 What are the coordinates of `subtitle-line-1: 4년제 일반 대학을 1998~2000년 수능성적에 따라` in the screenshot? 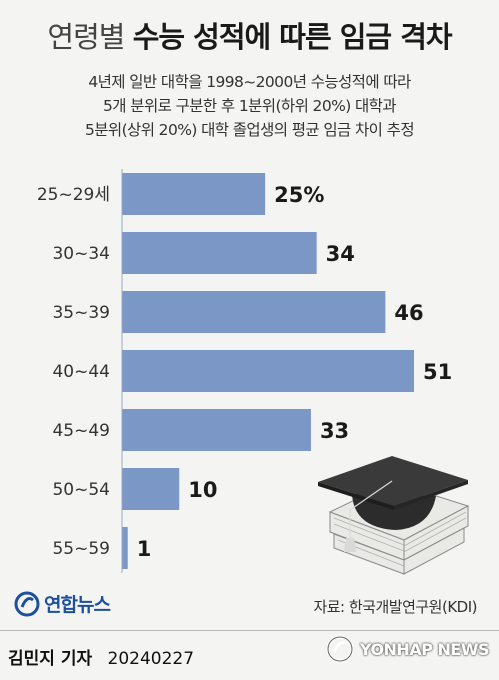 It's located at (249, 82).